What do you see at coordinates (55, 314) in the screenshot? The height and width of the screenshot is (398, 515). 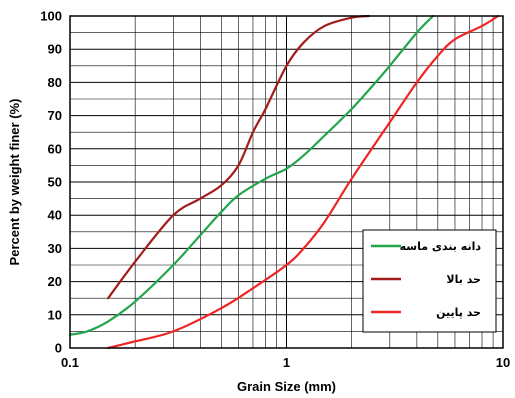 I see `y-tick-label: 10` at bounding box center [55, 314].